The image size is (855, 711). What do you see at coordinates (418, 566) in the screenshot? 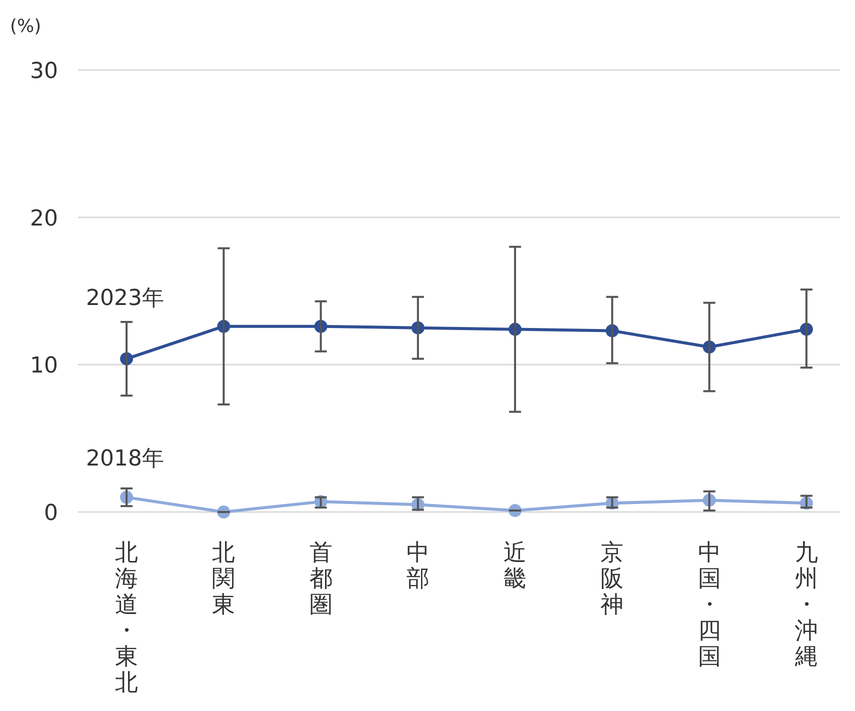
I see `x-tick-label: 中部` at bounding box center [418, 566].